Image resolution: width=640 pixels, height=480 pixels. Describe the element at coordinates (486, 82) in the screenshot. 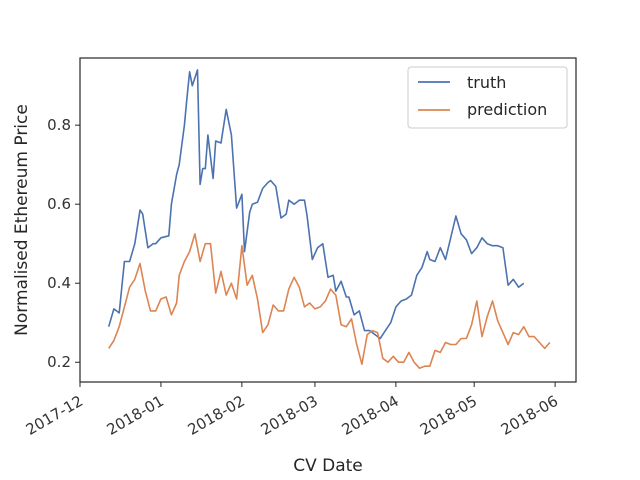

I see `legend-label-truth: truth` at that location.